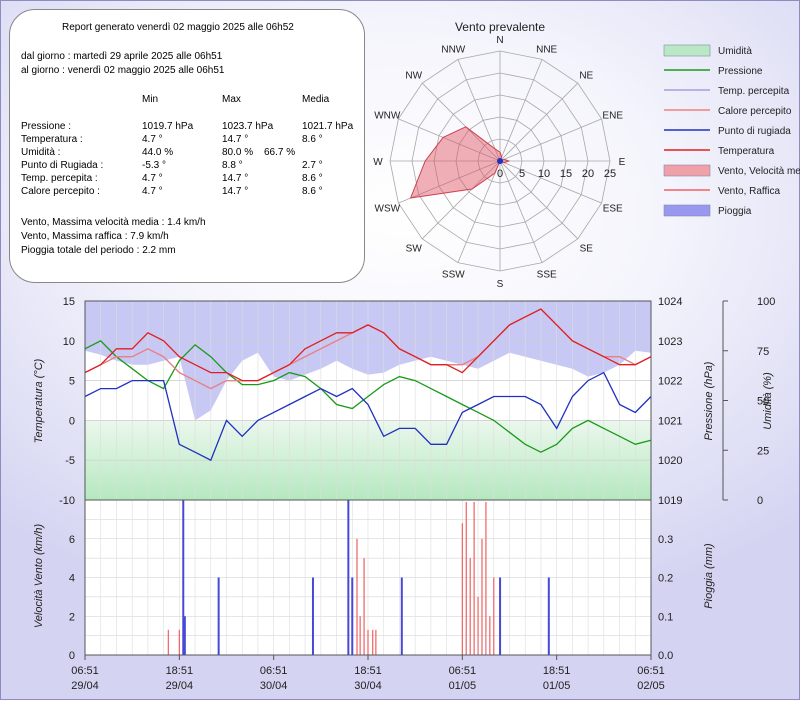  Describe the element at coordinates (500, 27) in the screenshot. I see `wind-rose-title: Vento prevalente` at that location.